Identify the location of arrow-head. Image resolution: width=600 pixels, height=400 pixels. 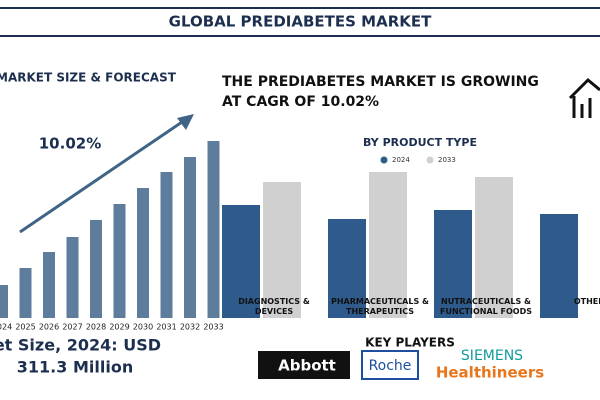
(185, 122).